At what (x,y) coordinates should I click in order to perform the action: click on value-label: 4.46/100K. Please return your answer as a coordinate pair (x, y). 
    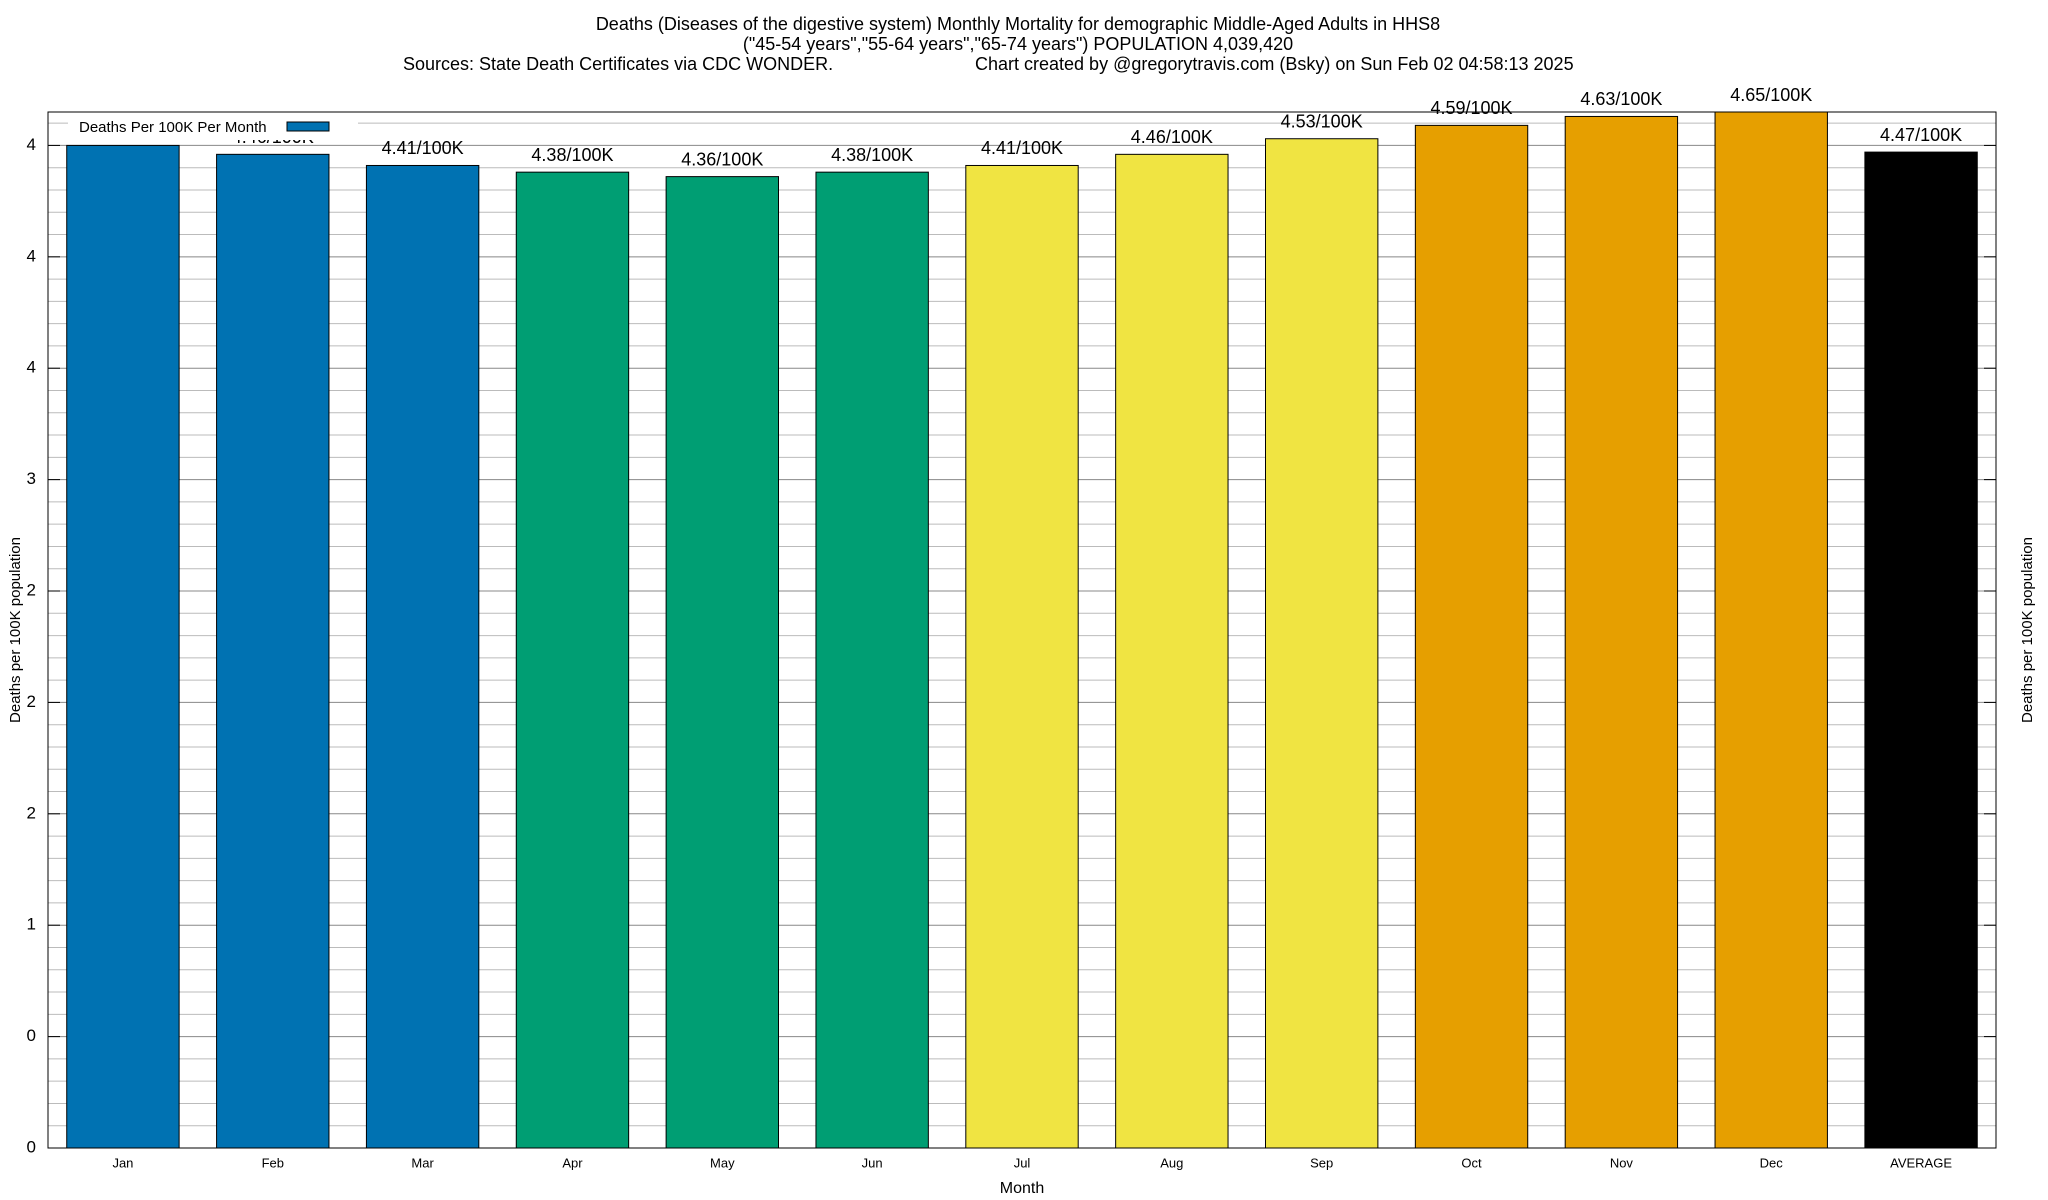
    Looking at the image, I should click on (1172, 137).